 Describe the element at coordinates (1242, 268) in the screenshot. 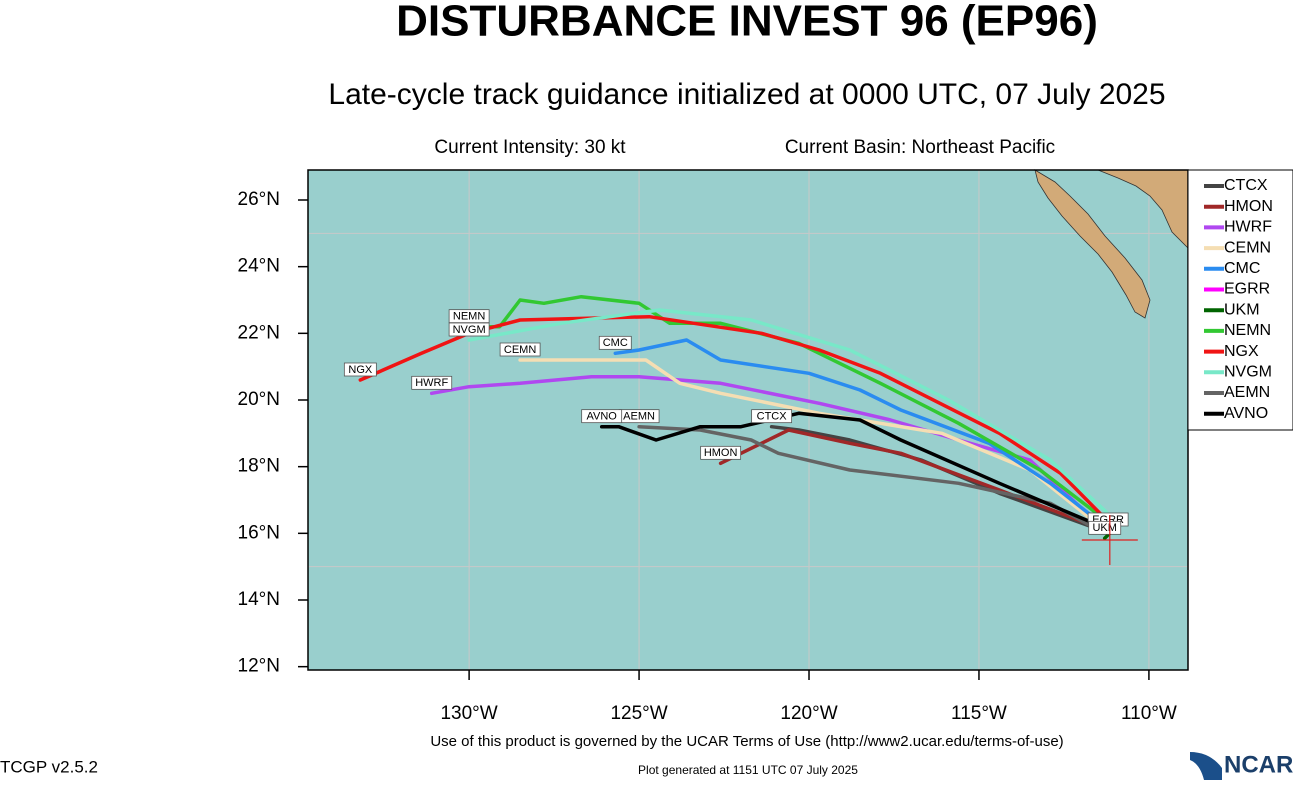

I see `legend-label: CMC` at that location.